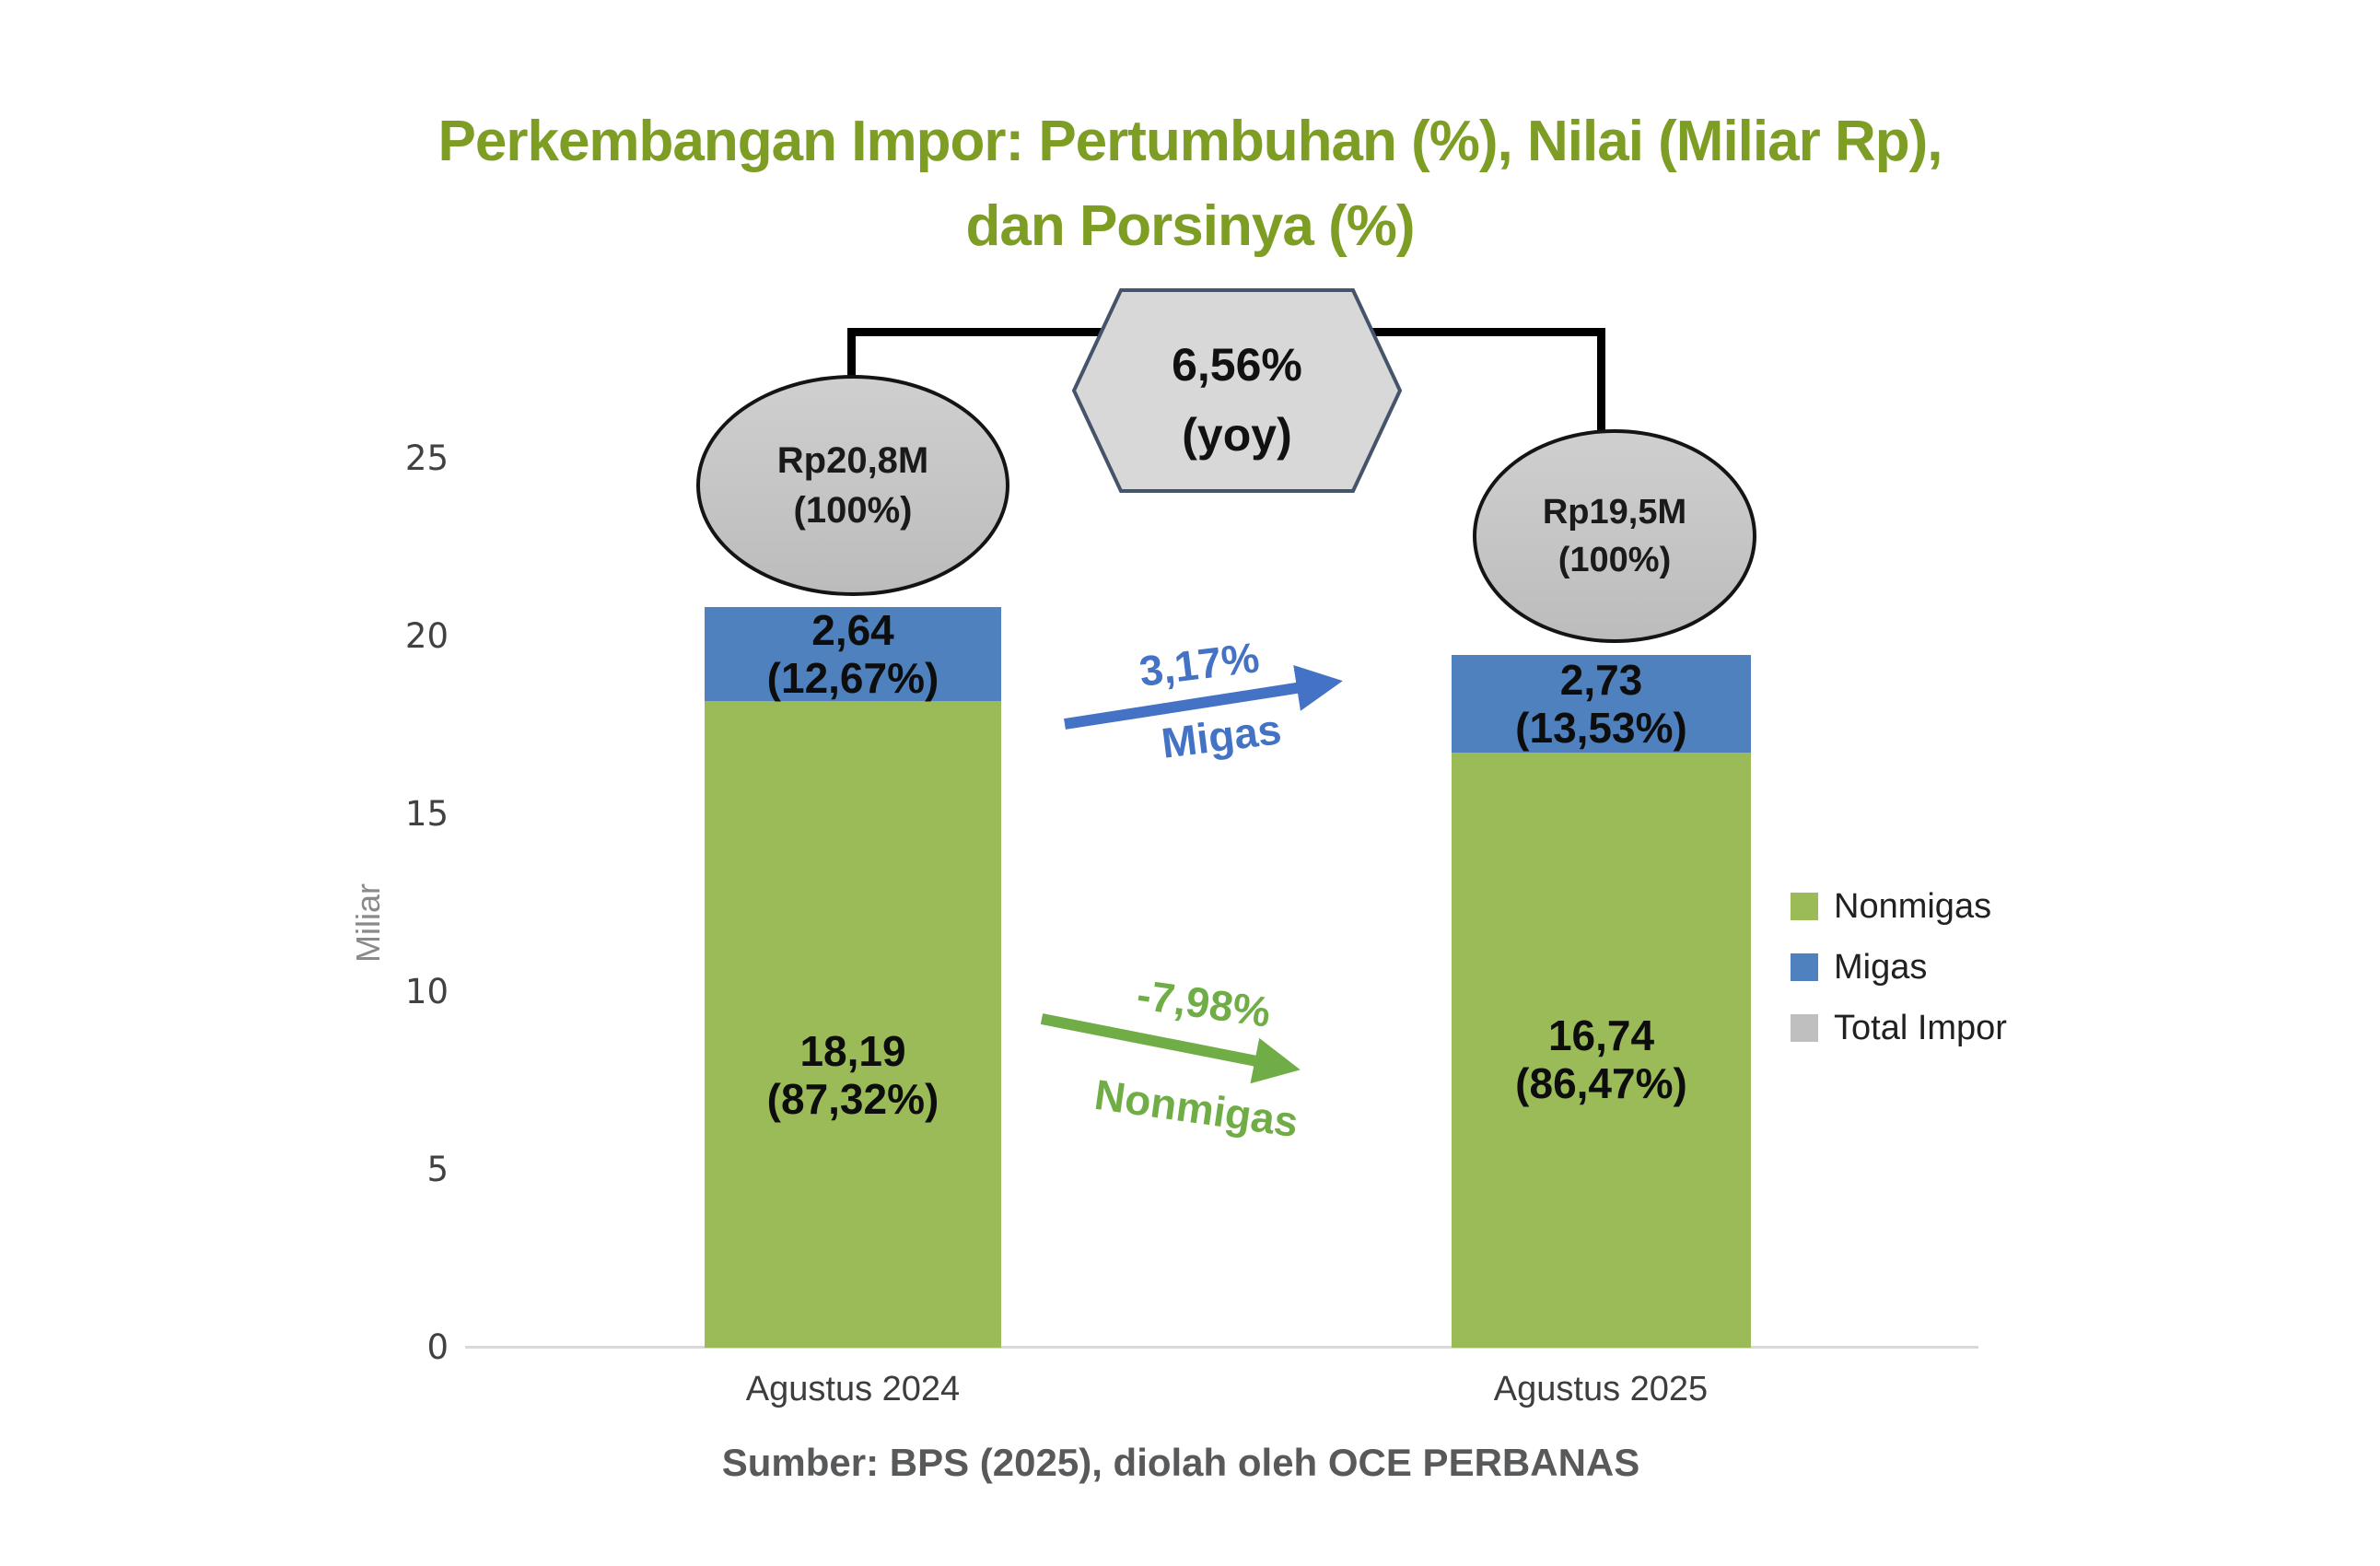 This screenshot has height=1566, width=2380. I want to click on total-bubble-2025: Rp19,5M (100%), so click(1614, 536).